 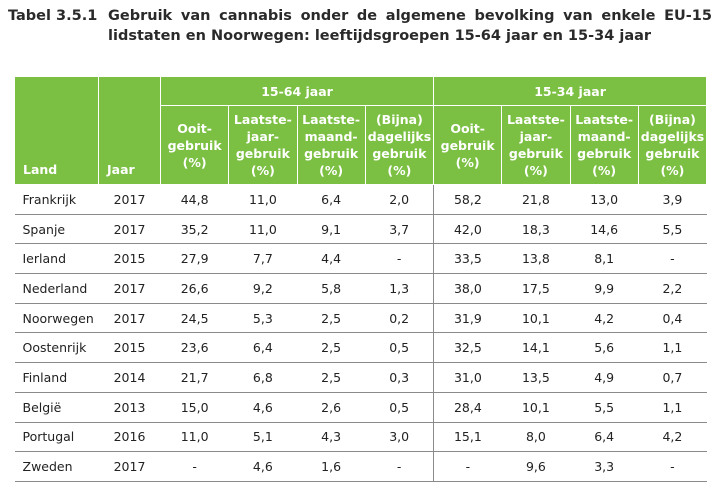 What do you see at coordinates (604, 348) in the screenshot?
I see `cell-value: 5,6` at bounding box center [604, 348].